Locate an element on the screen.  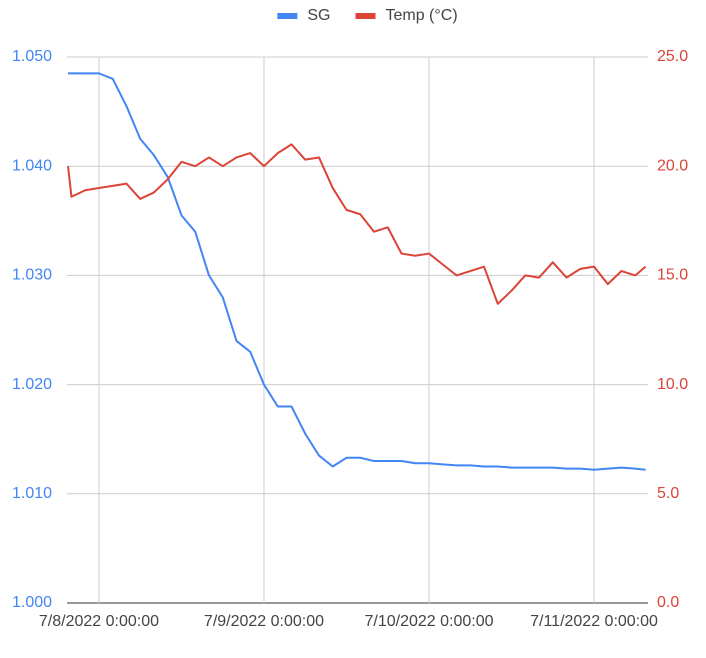
y2-tick-label: 15.0 is located at coordinates (672, 275).